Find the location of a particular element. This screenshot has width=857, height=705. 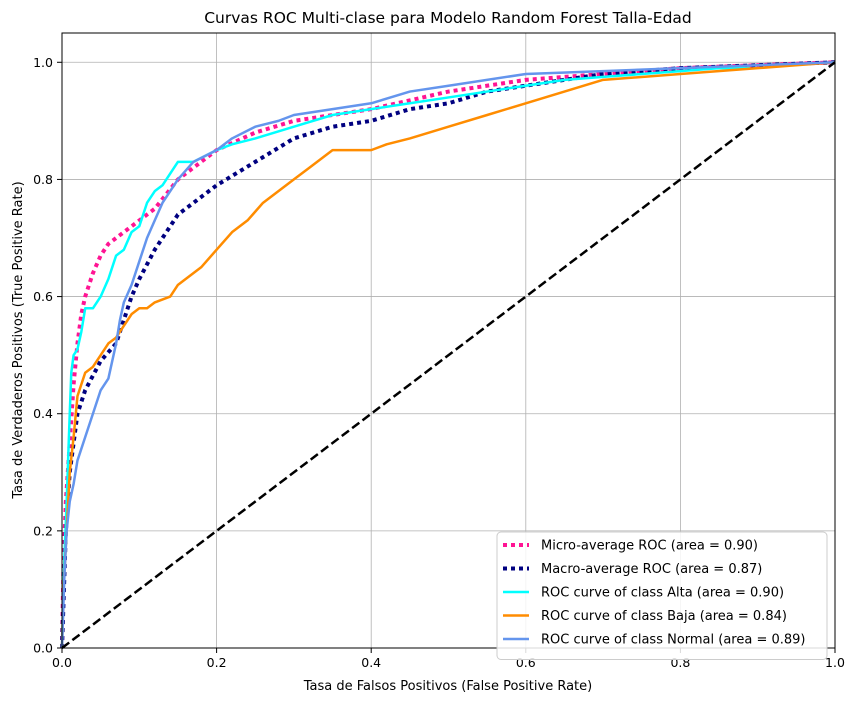

legend-entry-label: ROC curve of class Baja (area = 0.84) is located at coordinates (664, 616).